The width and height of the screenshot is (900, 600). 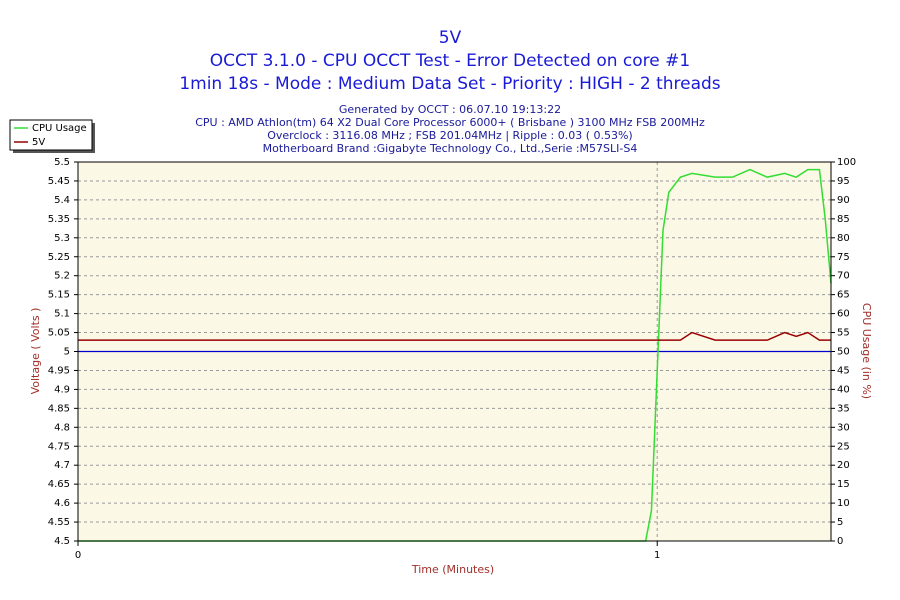 I want to click on y2-tick-label: 0, so click(x=840, y=541).